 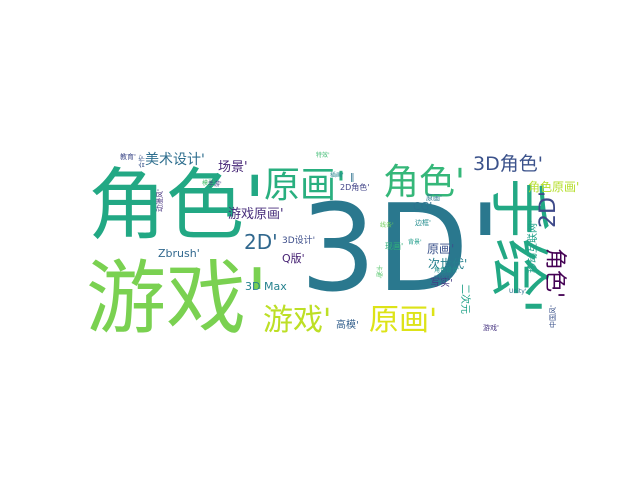 I want to click on cloud-word-3d-main: 3D', so click(x=401, y=249).